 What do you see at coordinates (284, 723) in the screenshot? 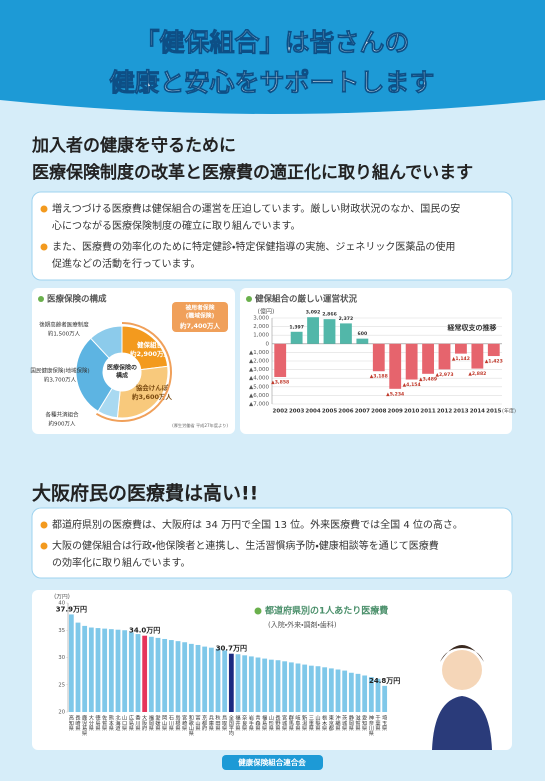
I see `x-tick-label: 宮城県` at bounding box center [284, 723].